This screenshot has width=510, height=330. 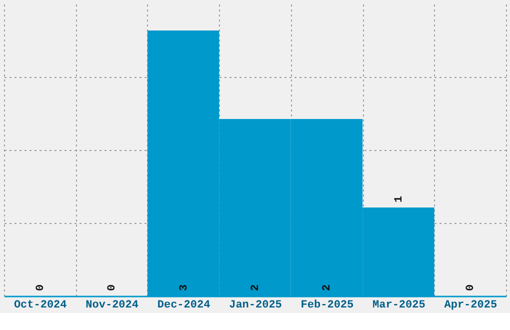 I want to click on x-tick-label: Mar-2025, so click(x=399, y=306).